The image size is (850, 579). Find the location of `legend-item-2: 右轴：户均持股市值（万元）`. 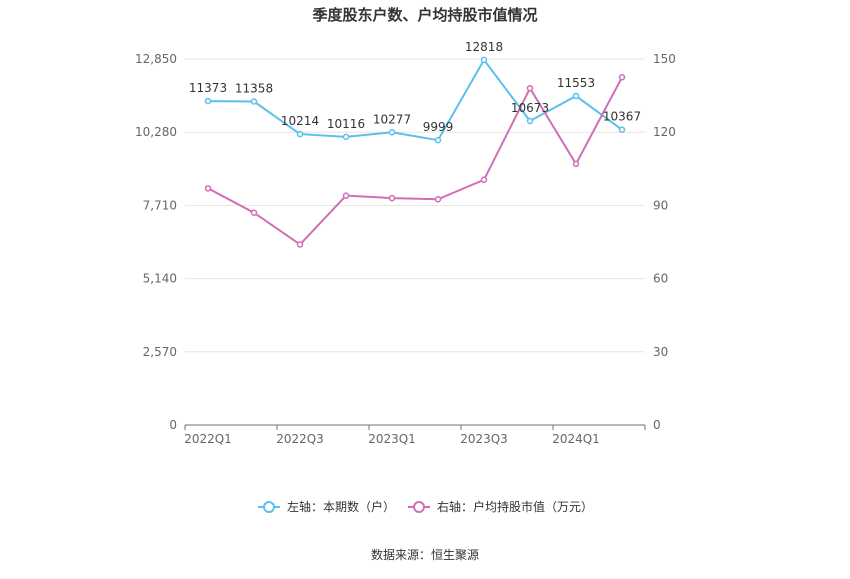

legend-item-2: 右轴：户均持股市值（万元） is located at coordinates (500, 506).